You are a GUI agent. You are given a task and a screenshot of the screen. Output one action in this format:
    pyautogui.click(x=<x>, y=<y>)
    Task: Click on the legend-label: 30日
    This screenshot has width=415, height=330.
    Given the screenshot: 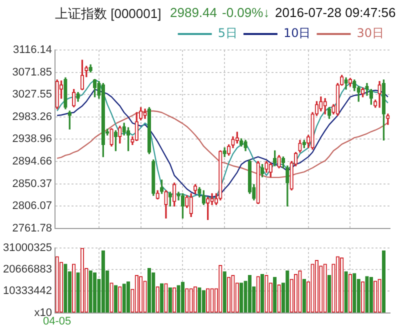 What is the action you would take?
    pyautogui.click(x=370, y=33)
    